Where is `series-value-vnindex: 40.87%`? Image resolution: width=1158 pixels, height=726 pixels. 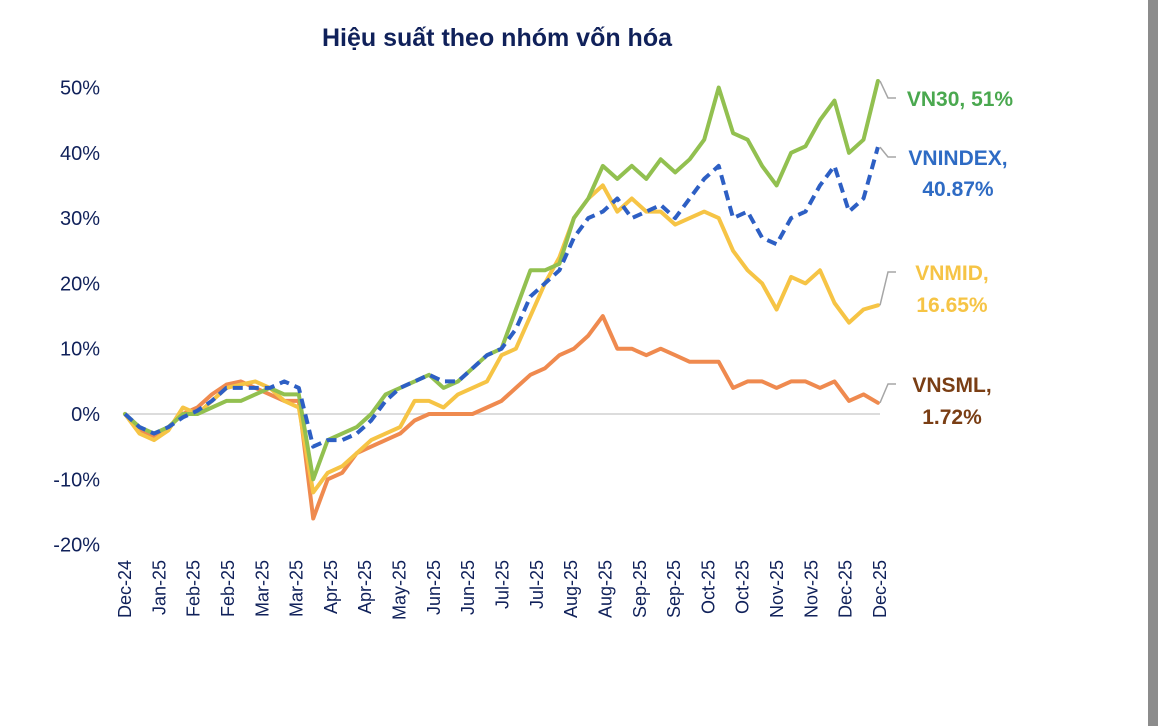 series-value-vnindex: 40.87% is located at coordinates (958, 189).